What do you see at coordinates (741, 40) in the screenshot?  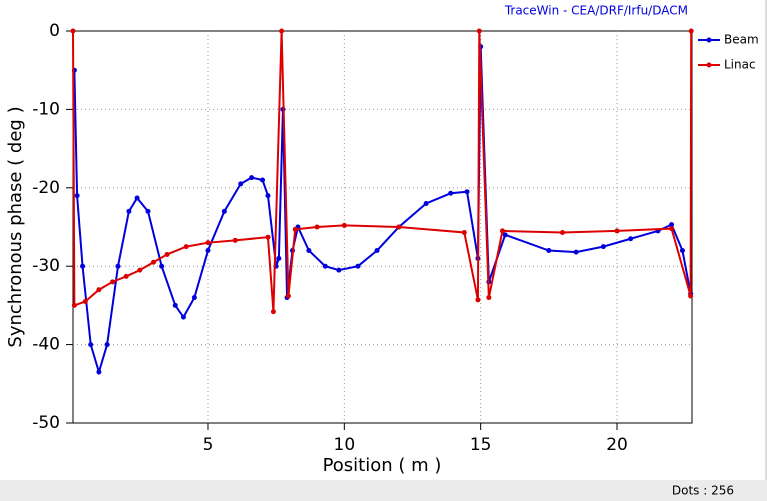 I see `legend-label: Beam` at bounding box center [741, 40].